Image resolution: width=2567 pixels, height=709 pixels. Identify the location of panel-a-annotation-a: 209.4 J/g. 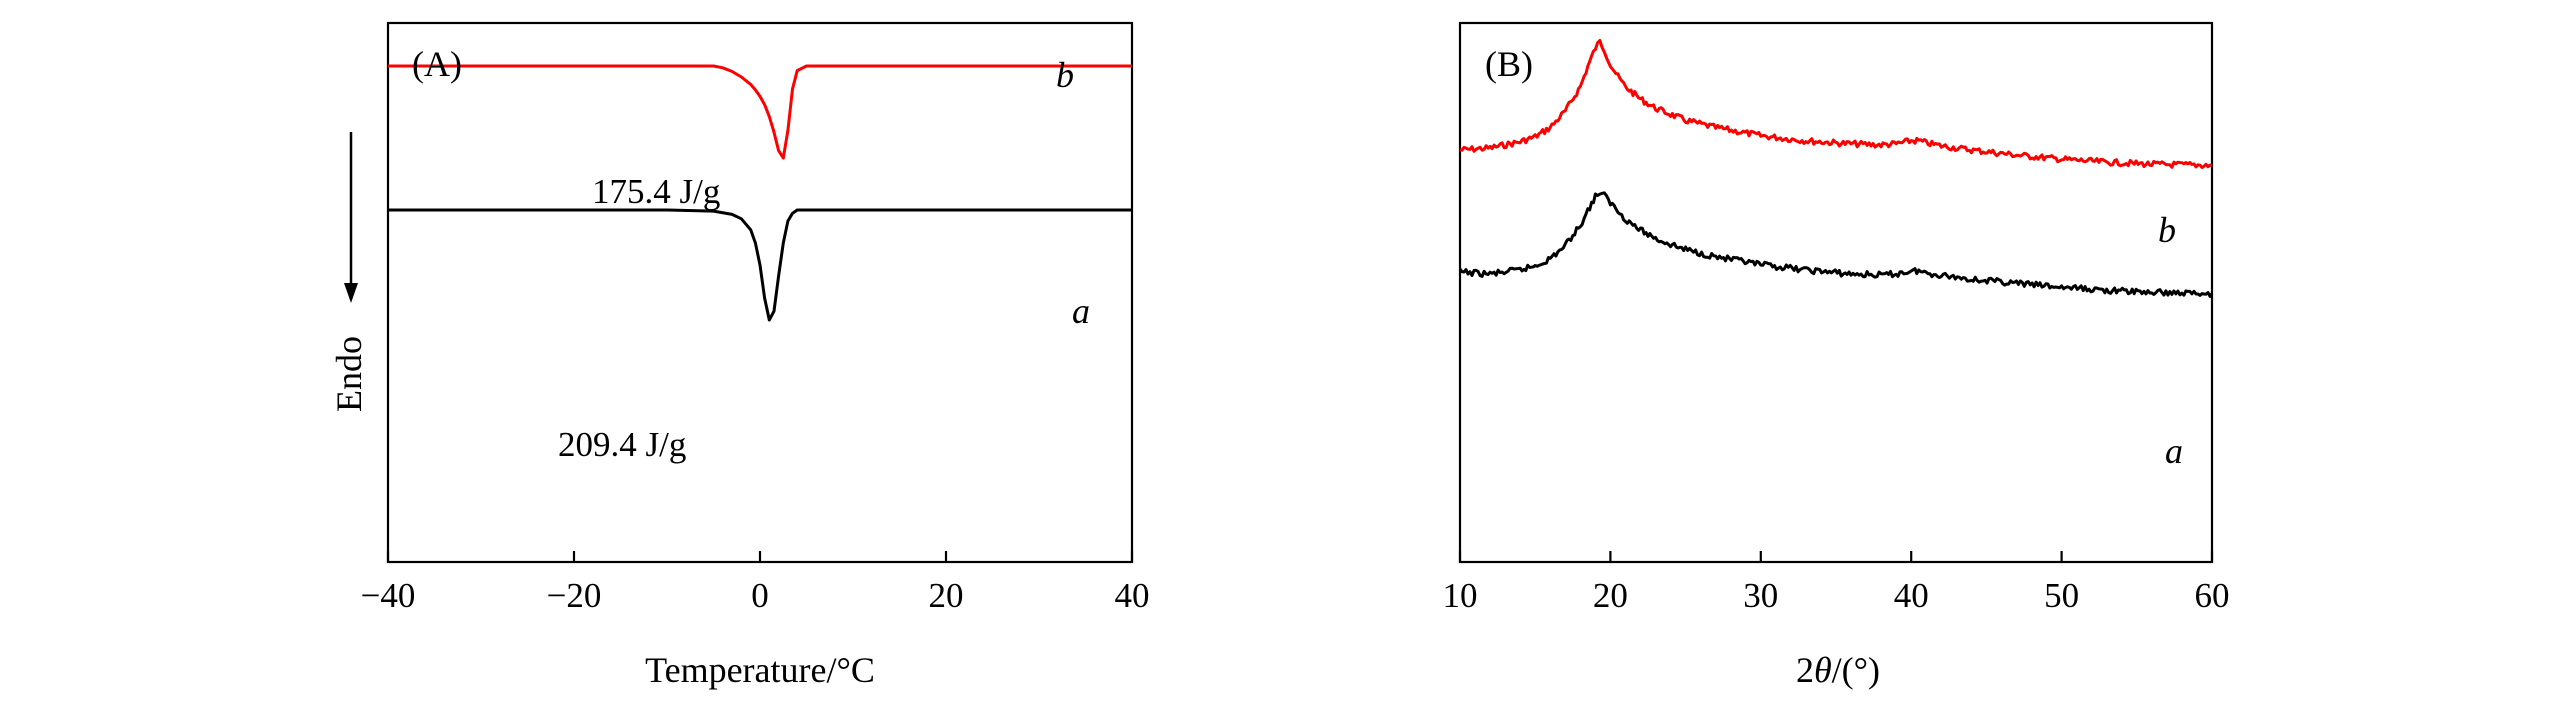
(622, 444).